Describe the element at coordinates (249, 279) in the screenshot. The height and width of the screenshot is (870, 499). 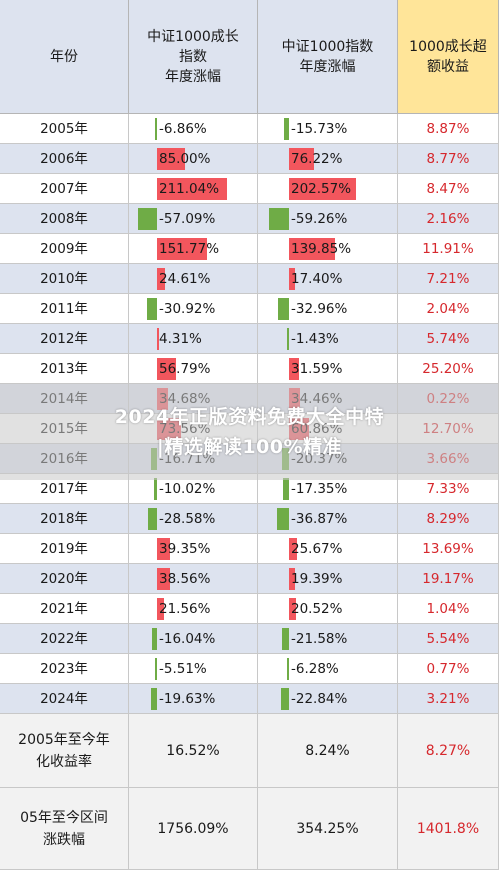
I see `table-row: 2010年 24.61% 17.40% 7.21%` at that location.